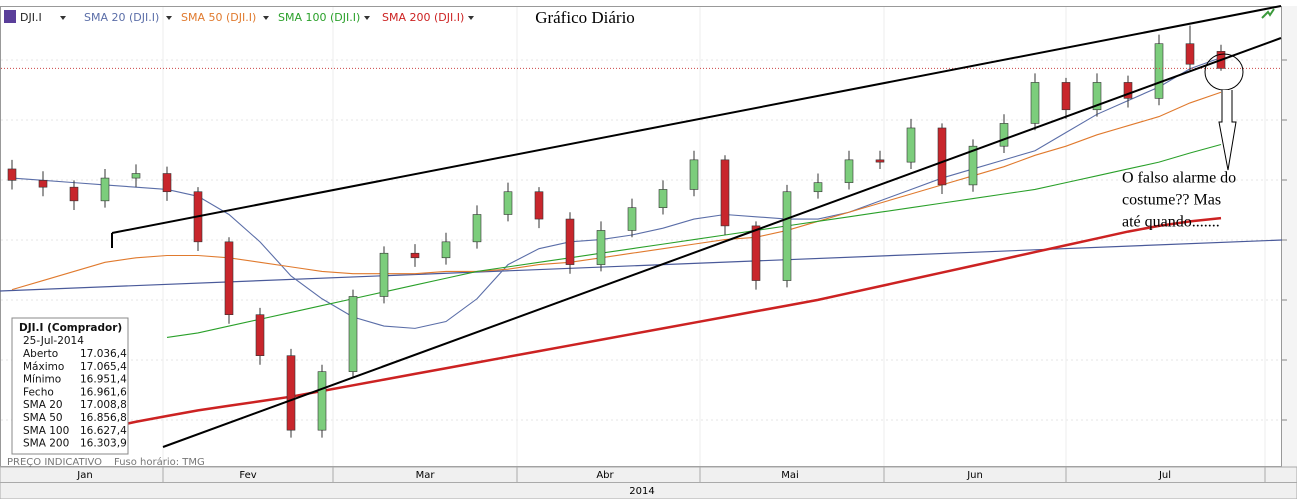 The width and height of the screenshot is (1297, 499). I want to click on info-value: 17.008,8, so click(103, 405).